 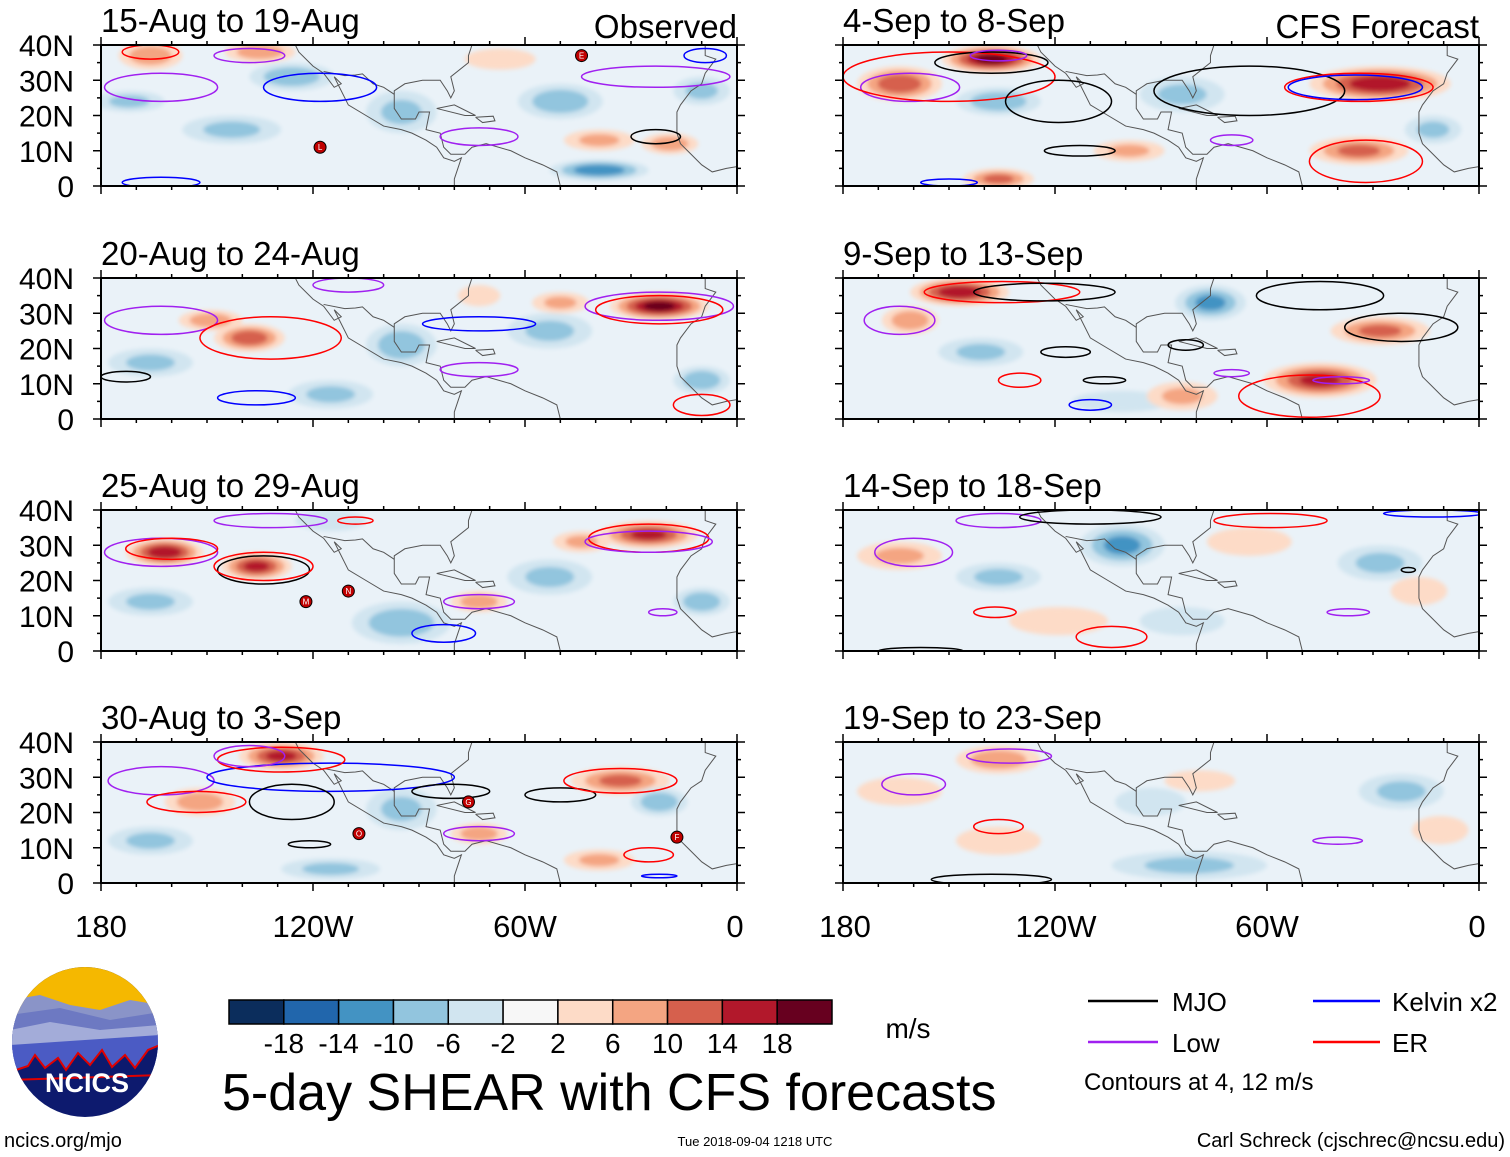 What do you see at coordinates (87, 1083) in the screenshot?
I see `logo-text: NCICS` at bounding box center [87, 1083].